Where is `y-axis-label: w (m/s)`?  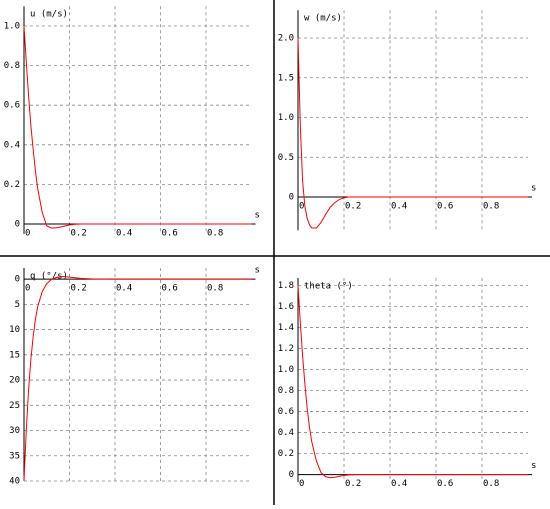 y-axis-label: w (m/s) is located at coordinates (323, 19).